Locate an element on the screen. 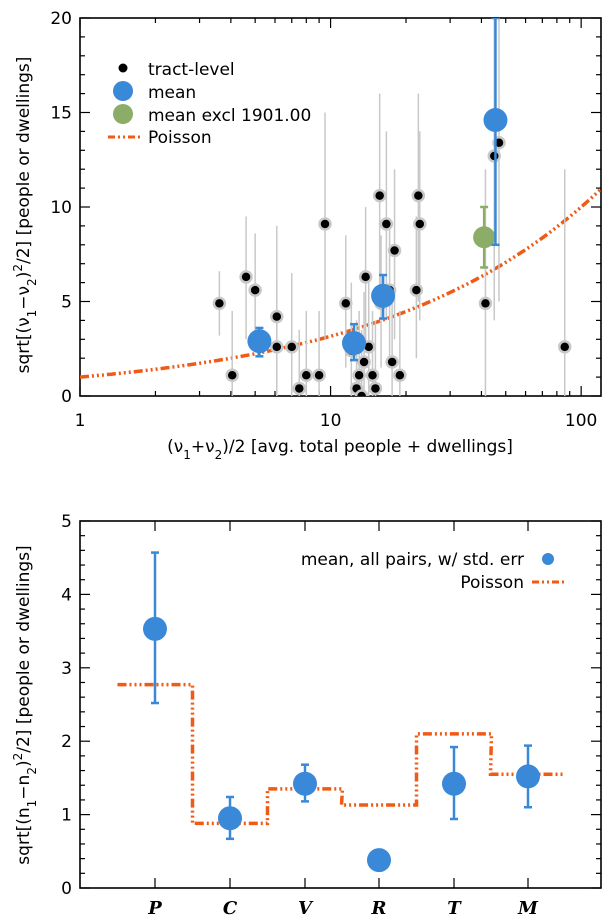  mean-point-R is located at coordinates (379, 860).